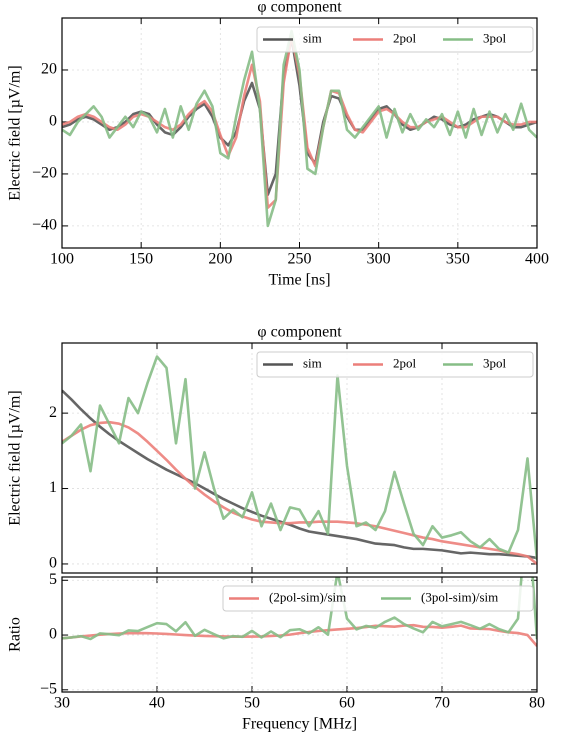 This screenshot has height=739, width=583. I want to click on y-tick-label: 1, so click(53, 487).